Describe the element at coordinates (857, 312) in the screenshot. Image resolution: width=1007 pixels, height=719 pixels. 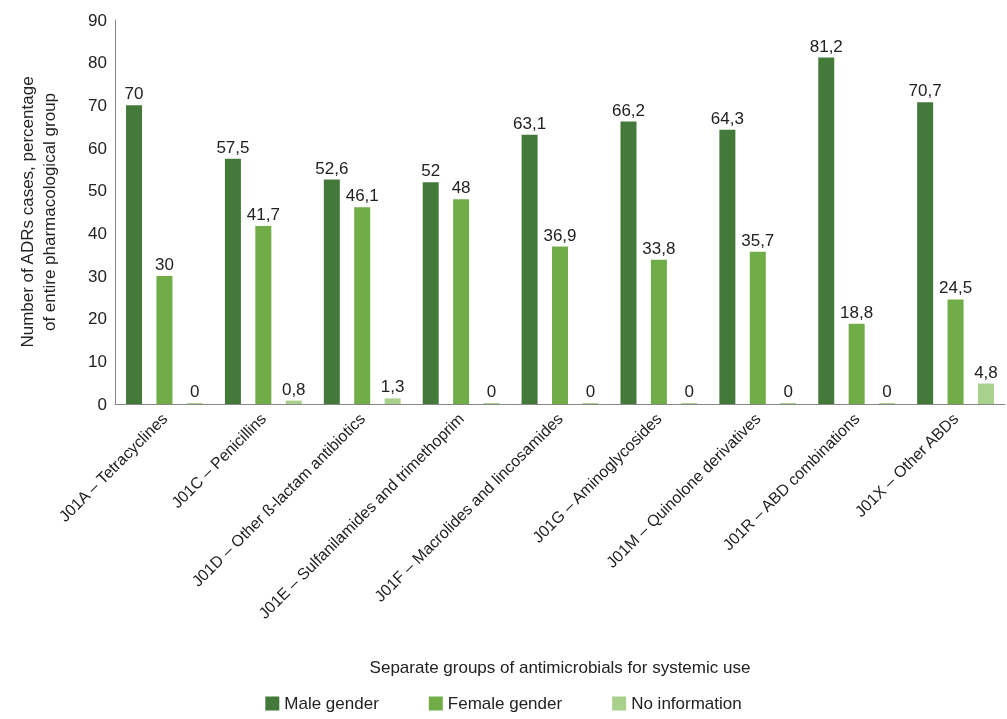
I see `data-label: 18,8` at that location.